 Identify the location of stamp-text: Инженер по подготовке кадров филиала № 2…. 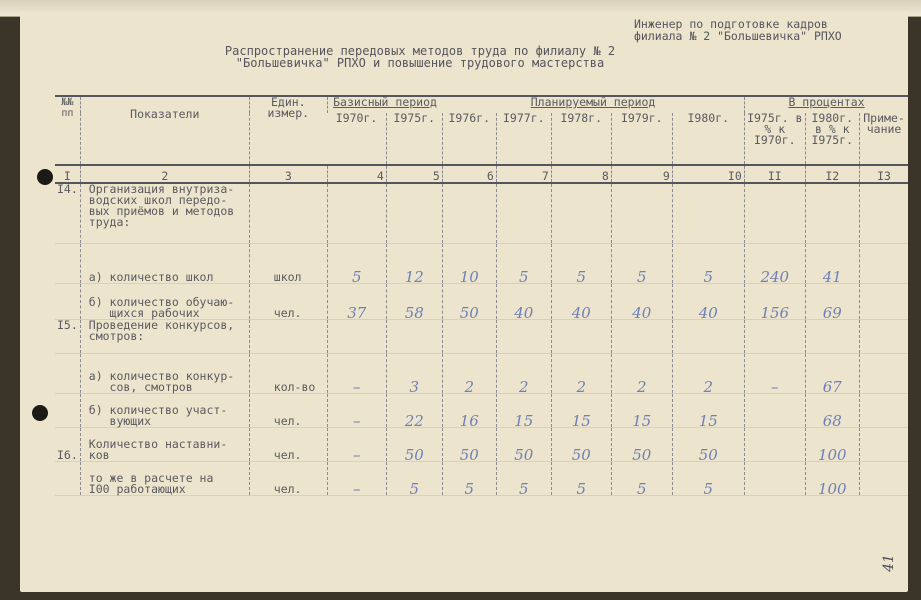
(738, 30).